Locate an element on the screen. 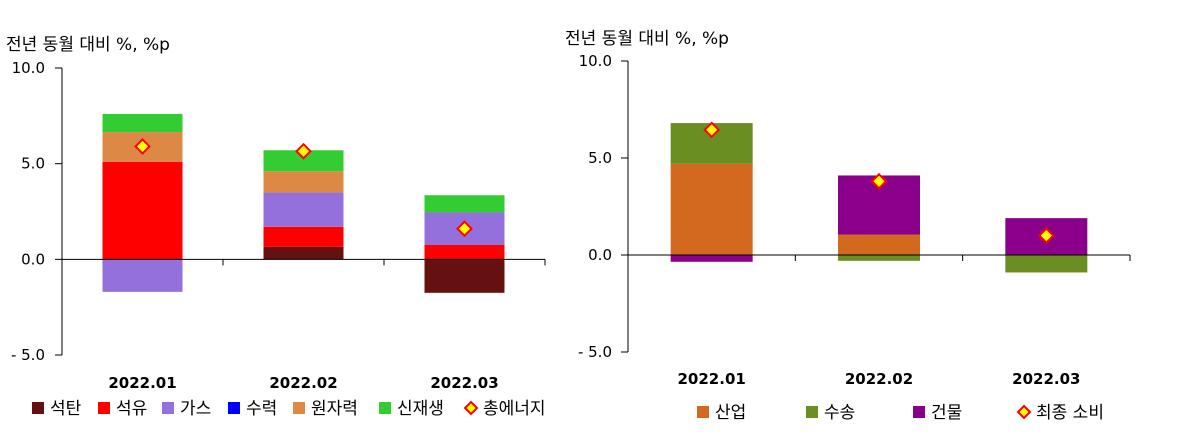 This screenshot has height=440, width=1199. legend-label: 총에너지 is located at coordinates (514, 409).